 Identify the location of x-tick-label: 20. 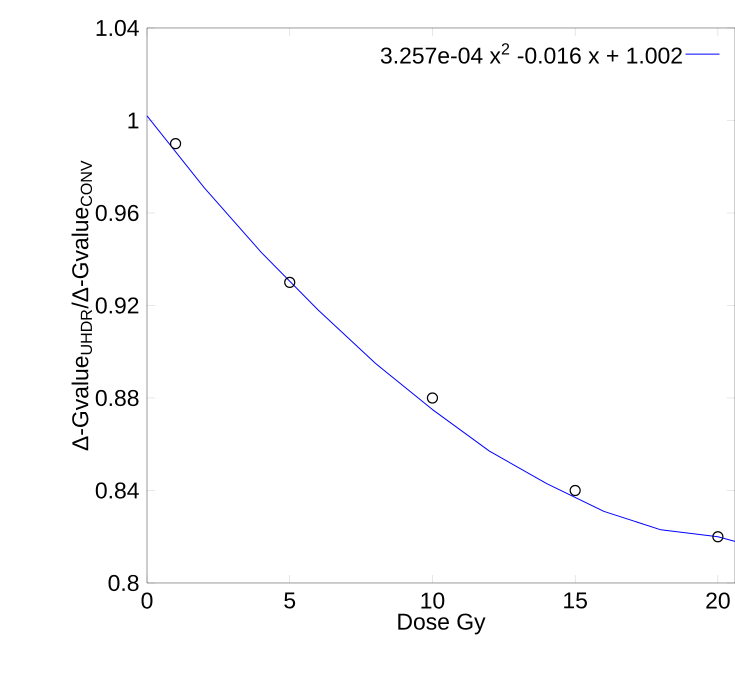
(718, 600).